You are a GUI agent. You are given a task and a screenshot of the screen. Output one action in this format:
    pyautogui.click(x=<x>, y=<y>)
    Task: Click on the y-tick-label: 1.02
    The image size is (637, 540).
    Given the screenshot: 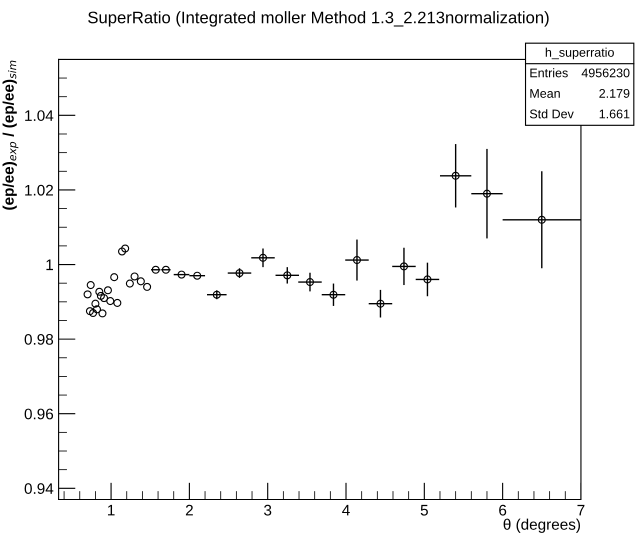 What is the action you would take?
    pyautogui.click(x=39, y=190)
    